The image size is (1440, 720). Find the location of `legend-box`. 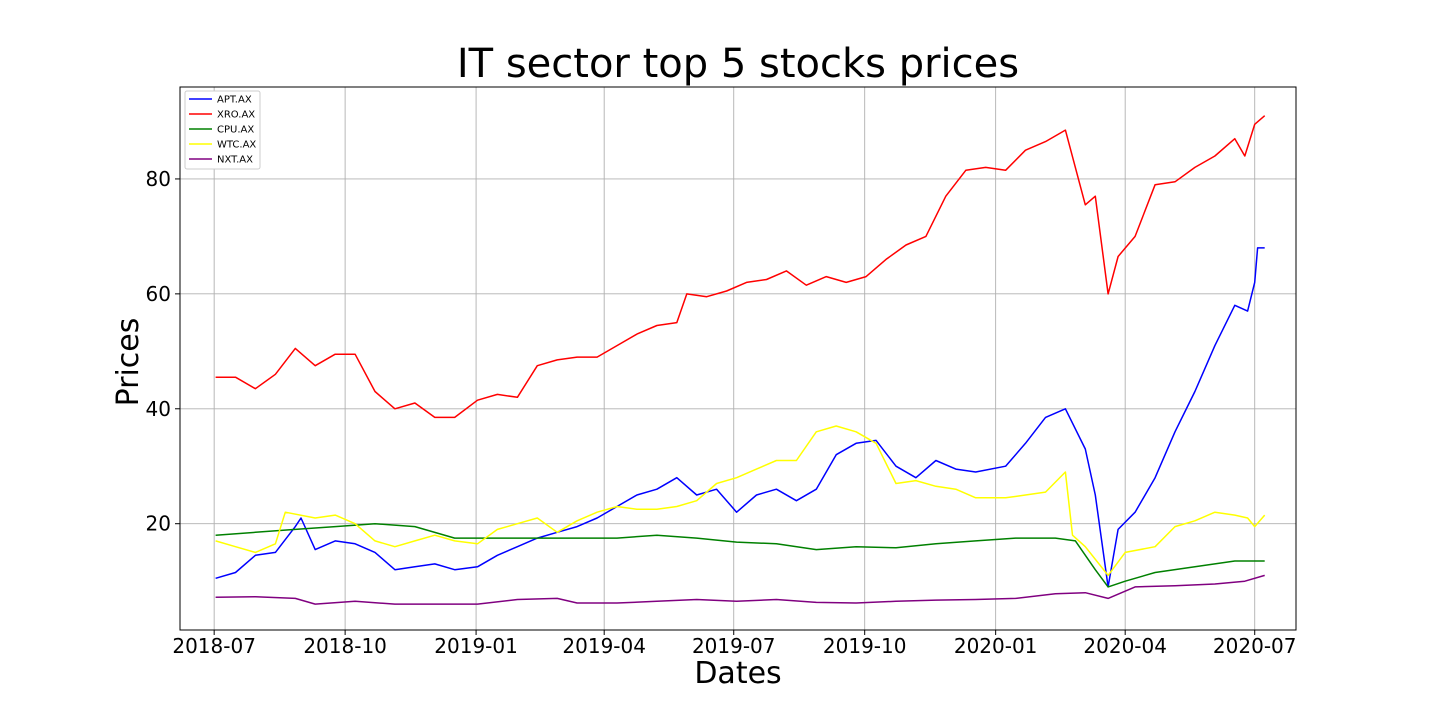

legend-box is located at coordinates (222, 130).